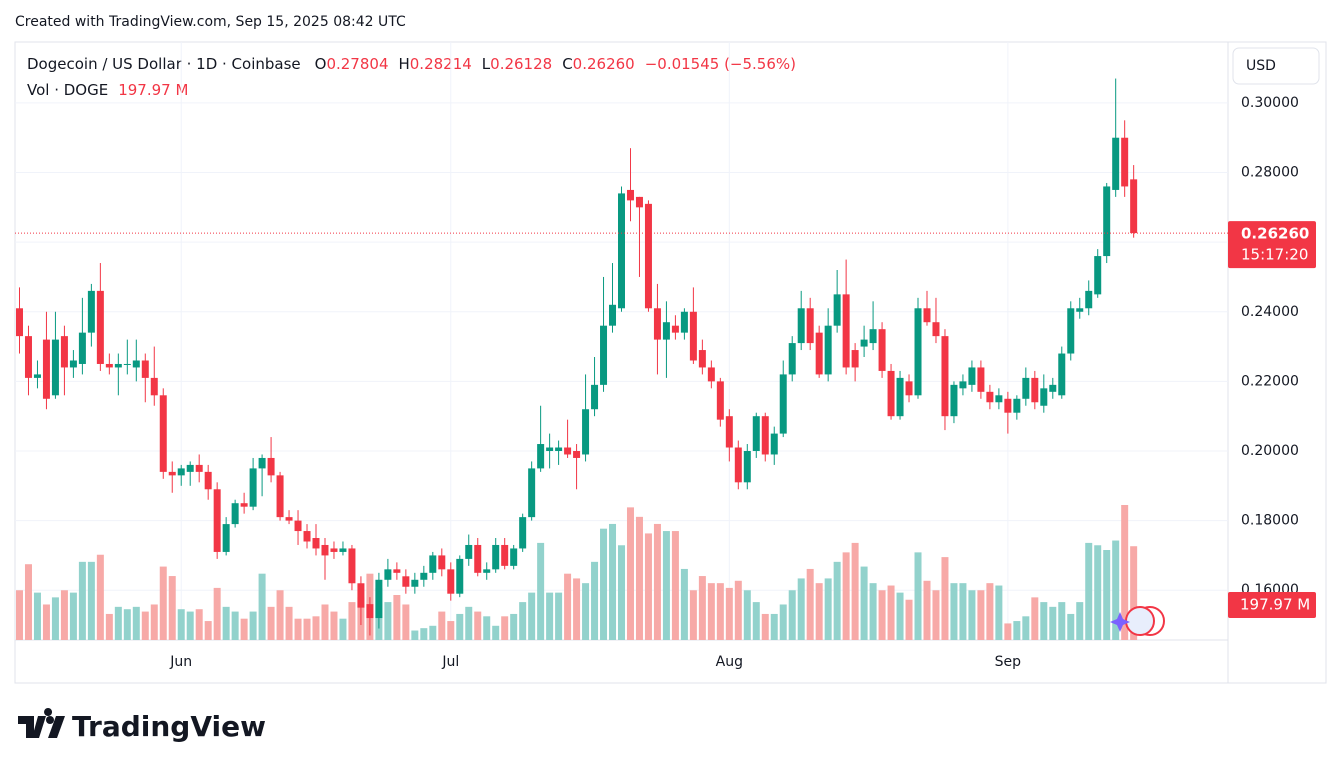 The height and width of the screenshot is (773, 1341). I want to click on price-tag-label: 0.26260, so click(1275, 234).